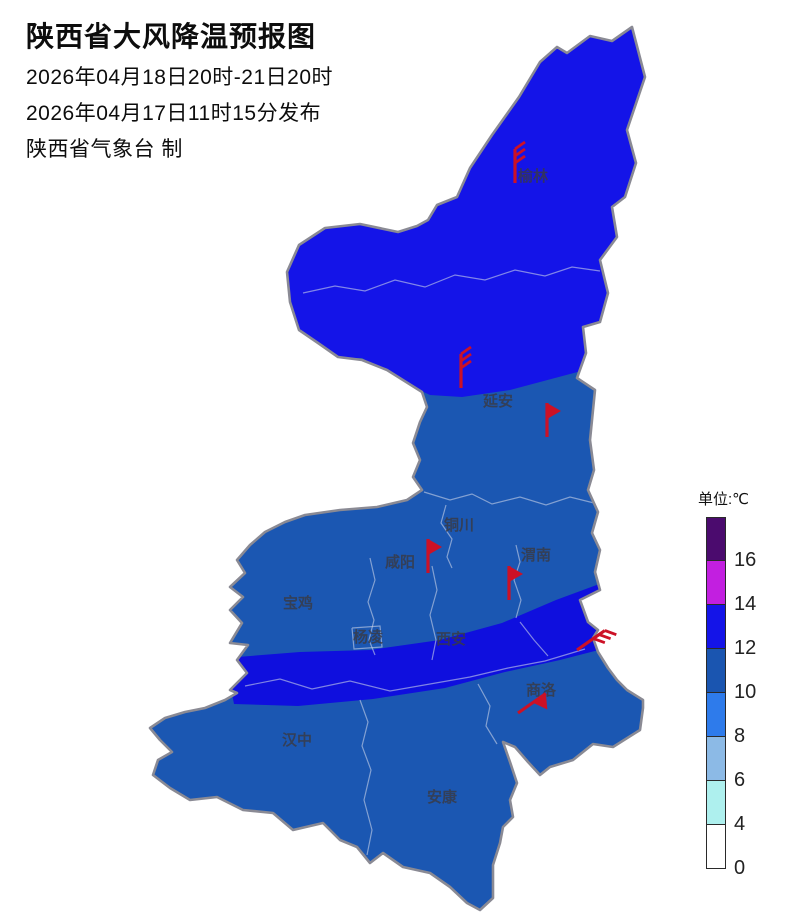 This screenshot has width=800, height=915. What do you see at coordinates (442, 797) in the screenshot?
I see `city-label-安康: 安康` at bounding box center [442, 797].